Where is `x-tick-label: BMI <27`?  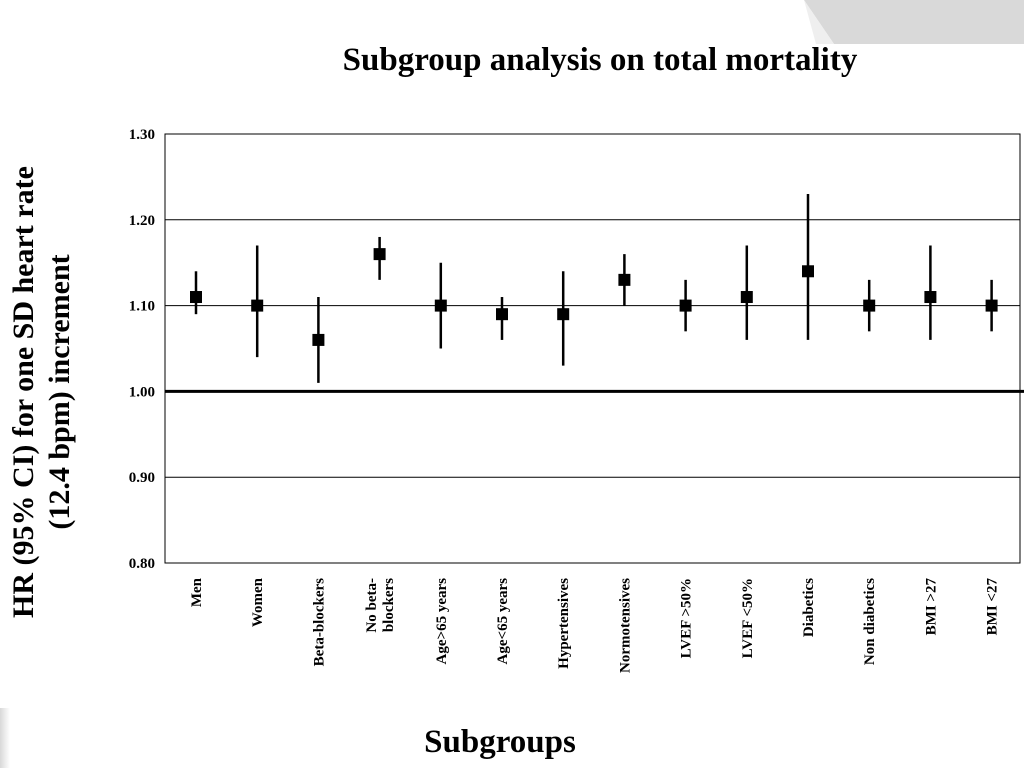
x-tick-label: BMI <27 is located at coordinates (993, 607).